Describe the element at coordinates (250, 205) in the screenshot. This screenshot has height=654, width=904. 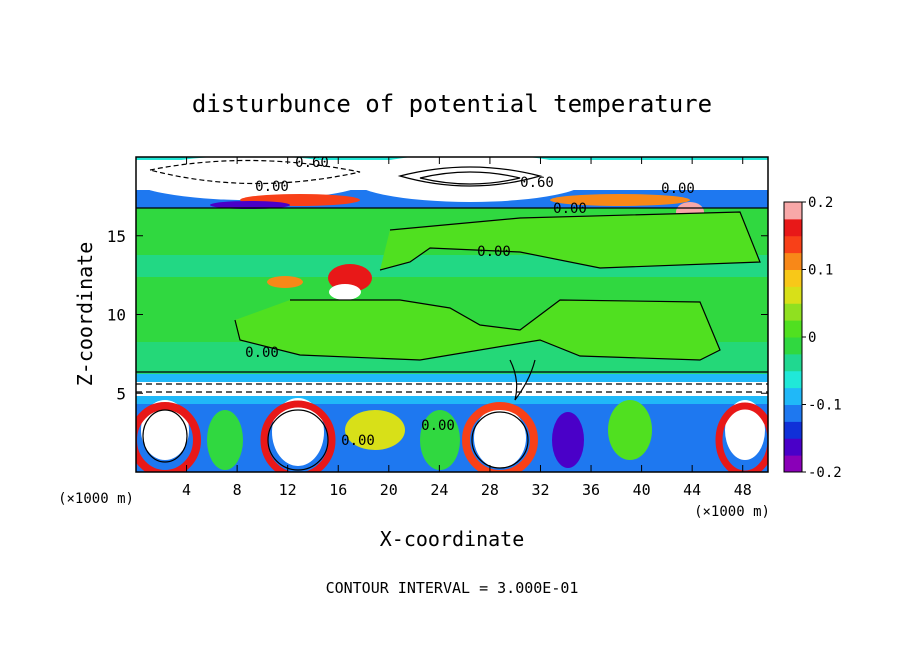
I see `upper-violet` at that location.